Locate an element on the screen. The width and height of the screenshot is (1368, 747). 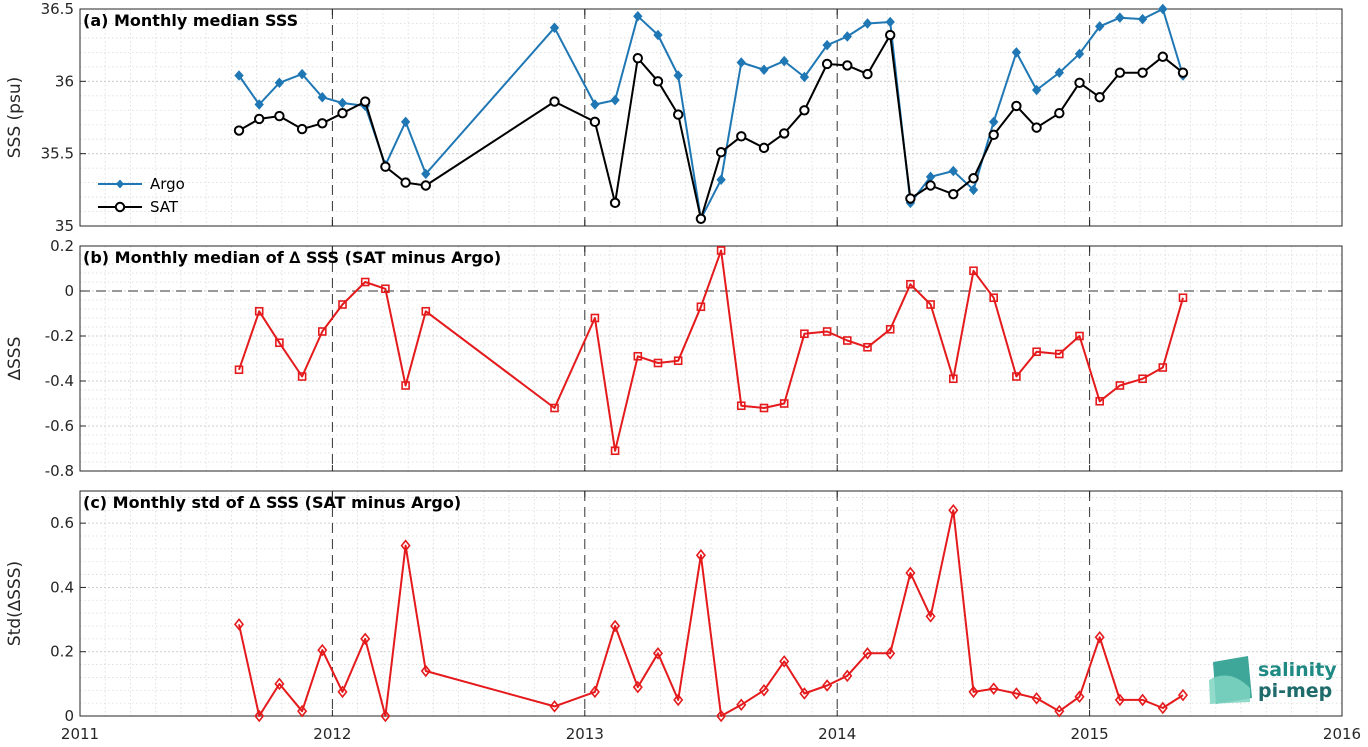
legend-label: SAT is located at coordinates (164, 207).